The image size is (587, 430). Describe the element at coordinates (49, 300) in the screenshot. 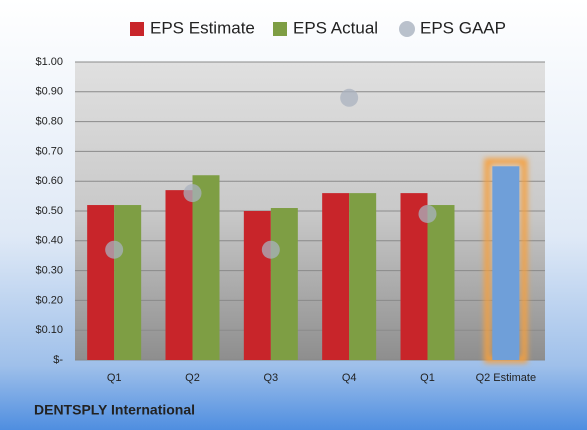

I see `y-tick-label: $0.20` at that location.